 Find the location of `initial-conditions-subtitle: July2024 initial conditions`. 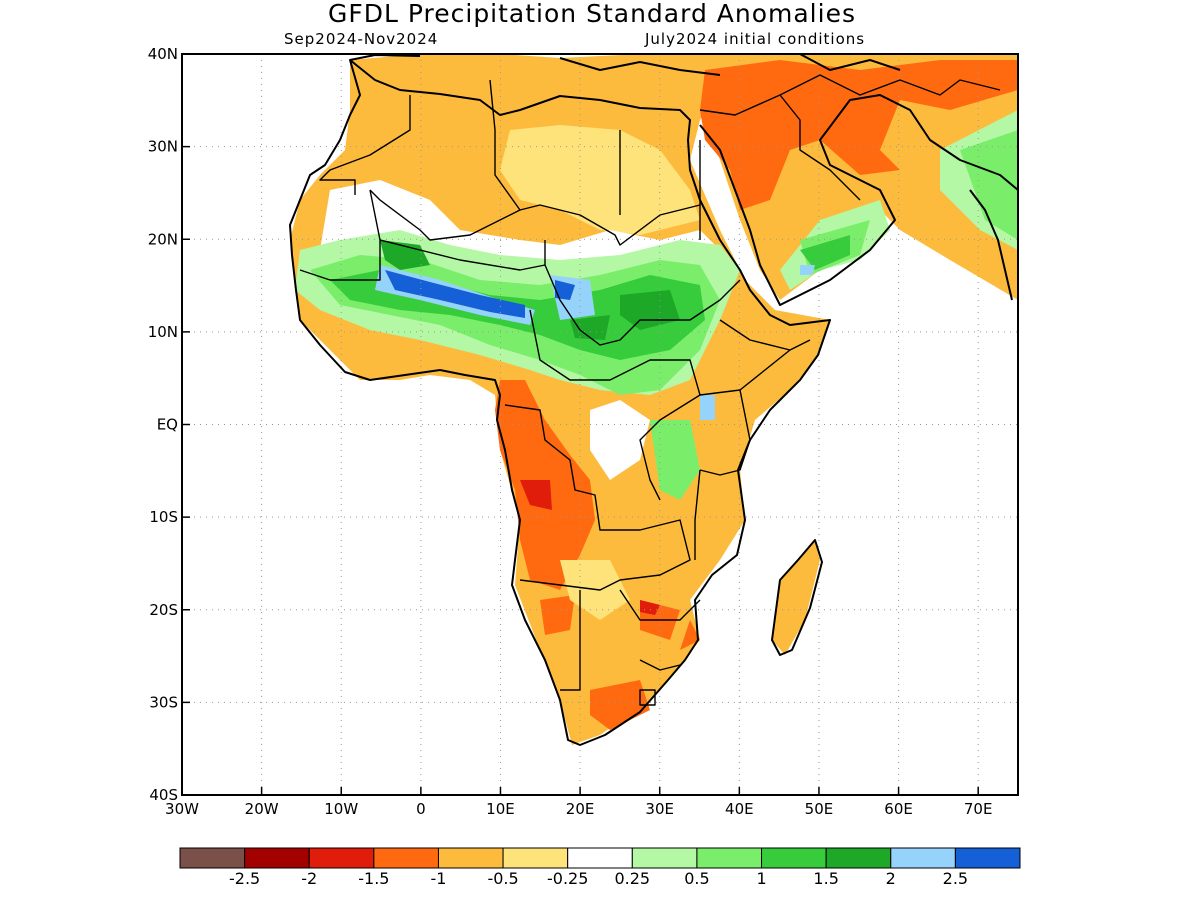

initial-conditions-subtitle: July2024 initial conditions is located at coordinates (754, 39).